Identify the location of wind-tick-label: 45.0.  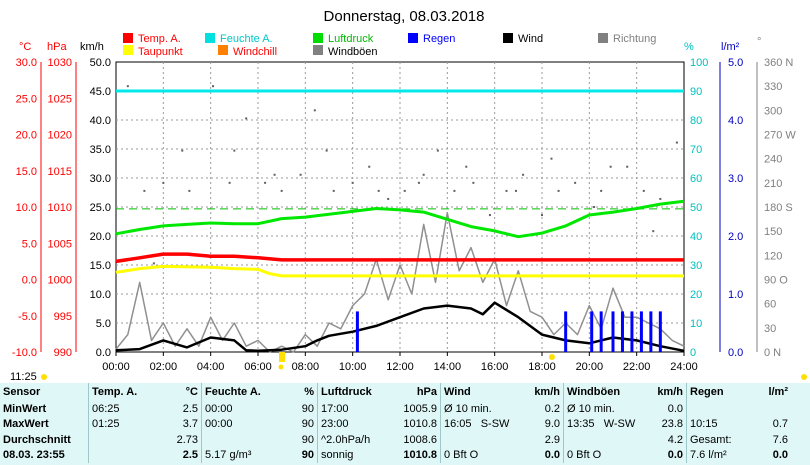
(100, 92).